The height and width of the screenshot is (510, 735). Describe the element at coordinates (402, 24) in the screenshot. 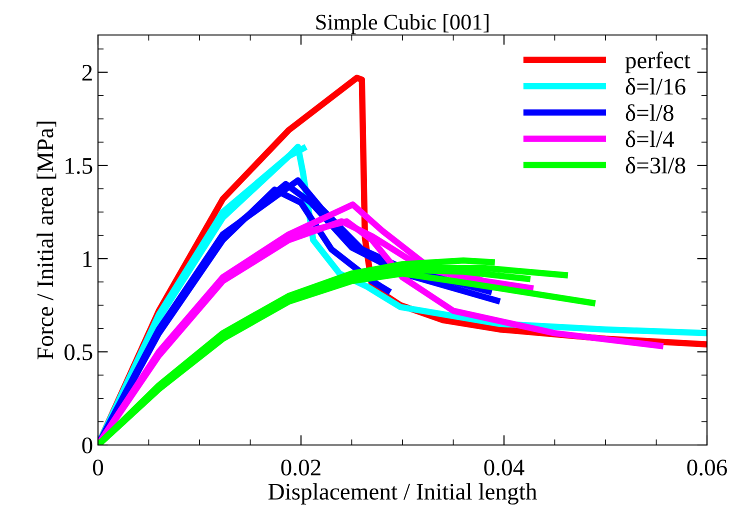

I see `chart-title: Simple Cubic [001]` at that location.